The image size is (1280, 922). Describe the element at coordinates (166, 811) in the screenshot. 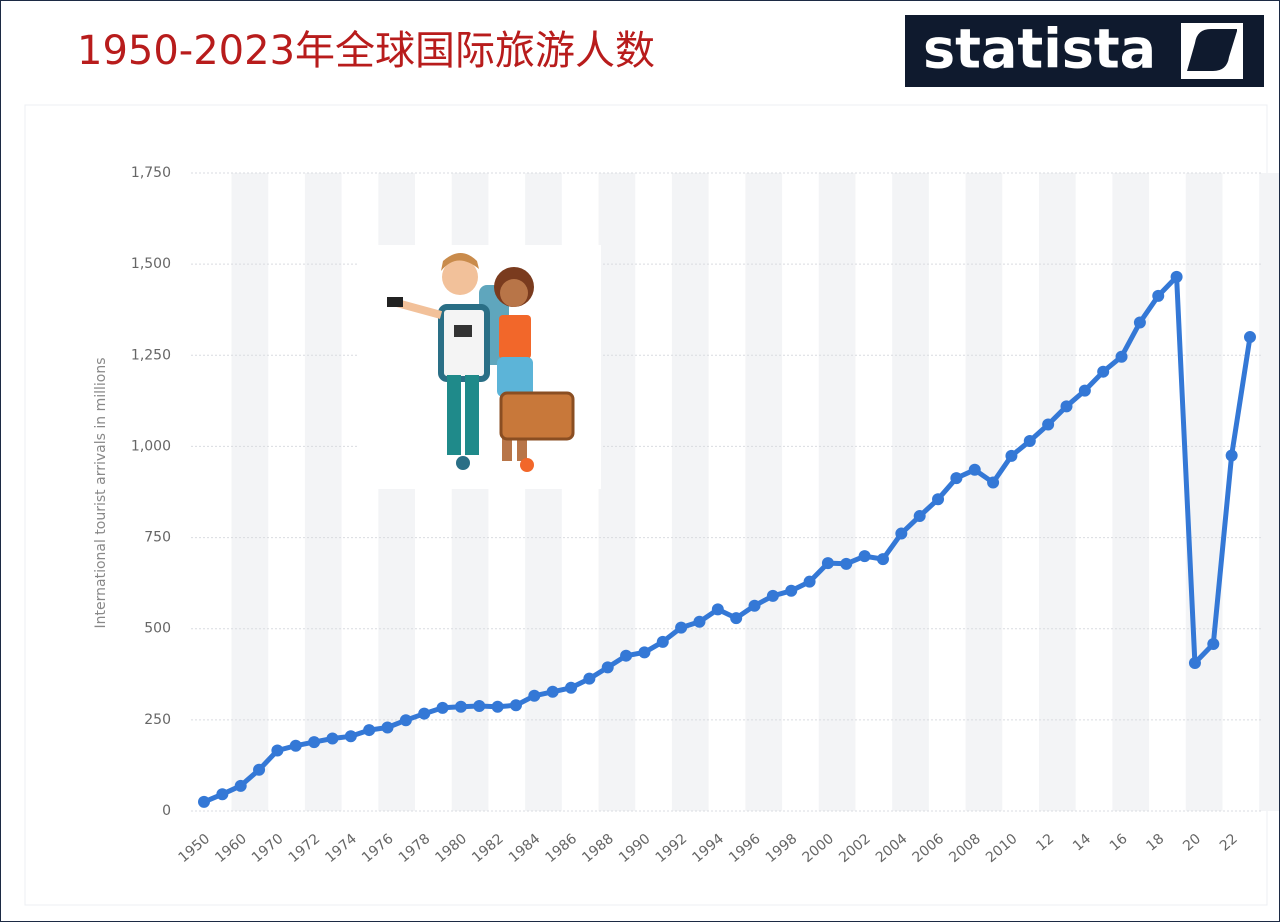

I see `y-tick-label: 0` at that location.